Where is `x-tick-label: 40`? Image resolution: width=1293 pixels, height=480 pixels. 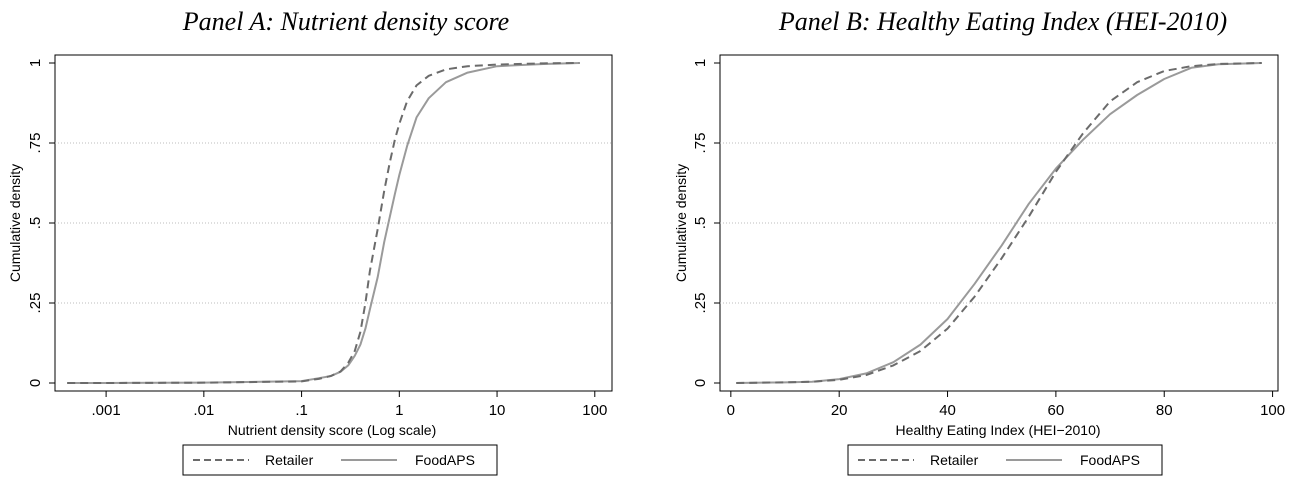 x-tick-label: 40 is located at coordinates (947, 410).